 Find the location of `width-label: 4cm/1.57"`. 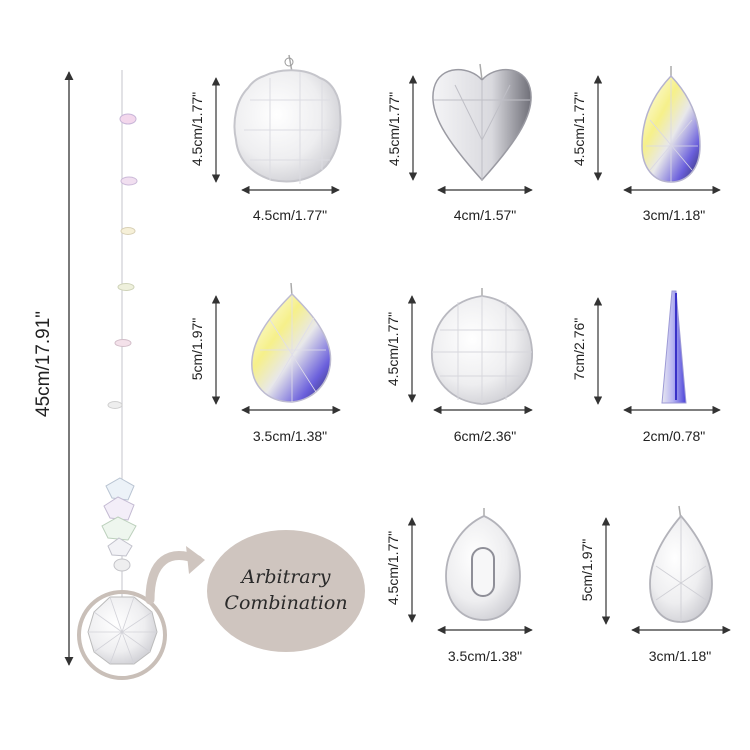

width-label: 4cm/1.57" is located at coordinates (485, 215).